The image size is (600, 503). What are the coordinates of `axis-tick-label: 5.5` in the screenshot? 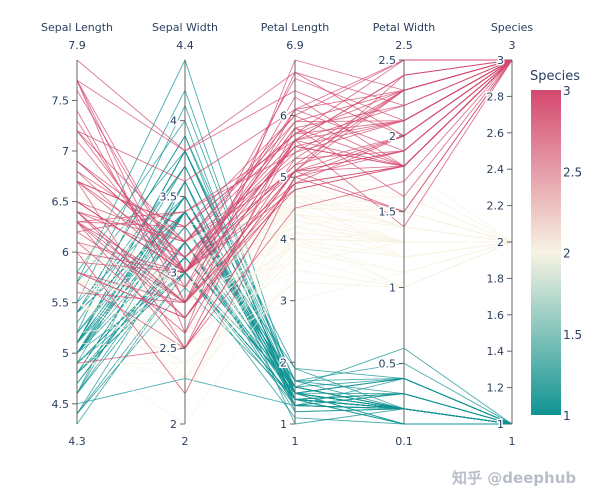 It's located at (61, 303).